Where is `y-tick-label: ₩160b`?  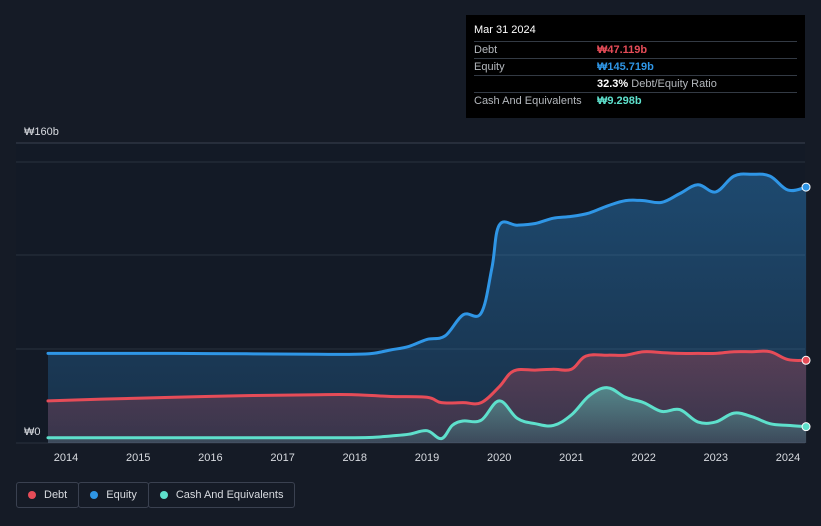 y-tick-label: ₩160b is located at coordinates (41, 132).